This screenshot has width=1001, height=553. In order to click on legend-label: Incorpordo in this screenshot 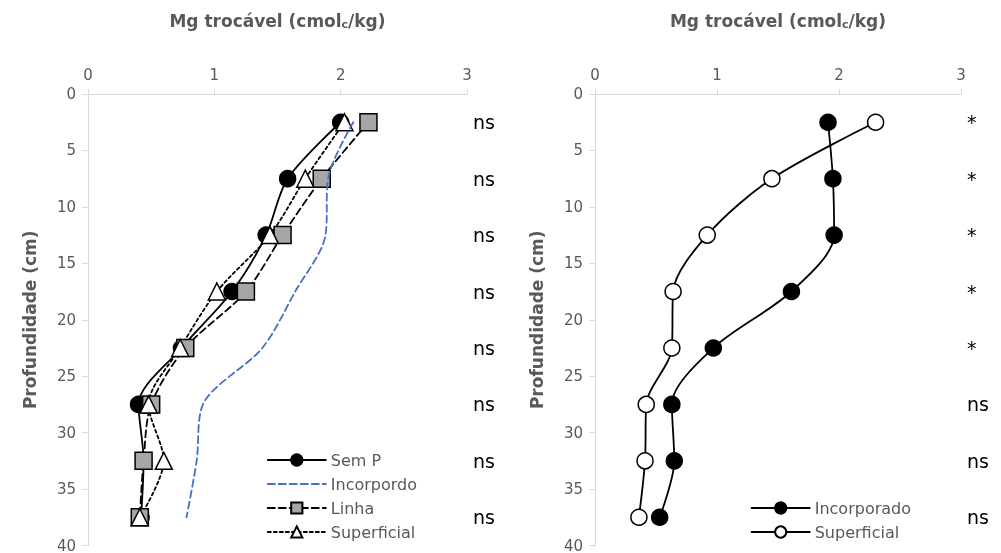, I will do `click(374, 484)`.